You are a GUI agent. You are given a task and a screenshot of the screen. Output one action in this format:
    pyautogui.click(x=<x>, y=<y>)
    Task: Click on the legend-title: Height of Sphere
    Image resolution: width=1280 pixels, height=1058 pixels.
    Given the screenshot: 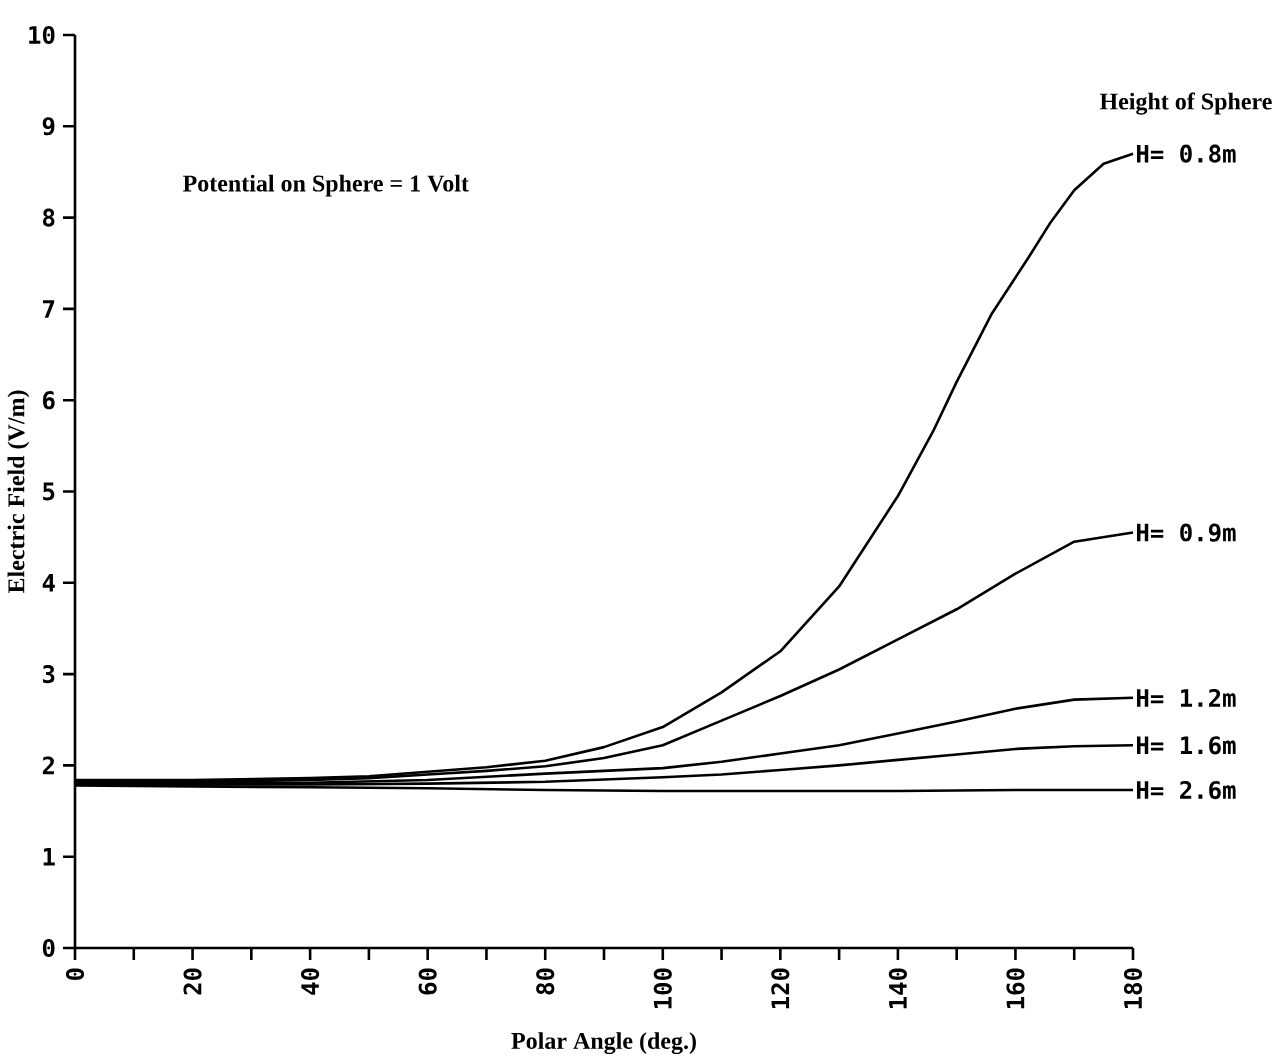 What is the action you would take?
    pyautogui.click(x=1185, y=103)
    